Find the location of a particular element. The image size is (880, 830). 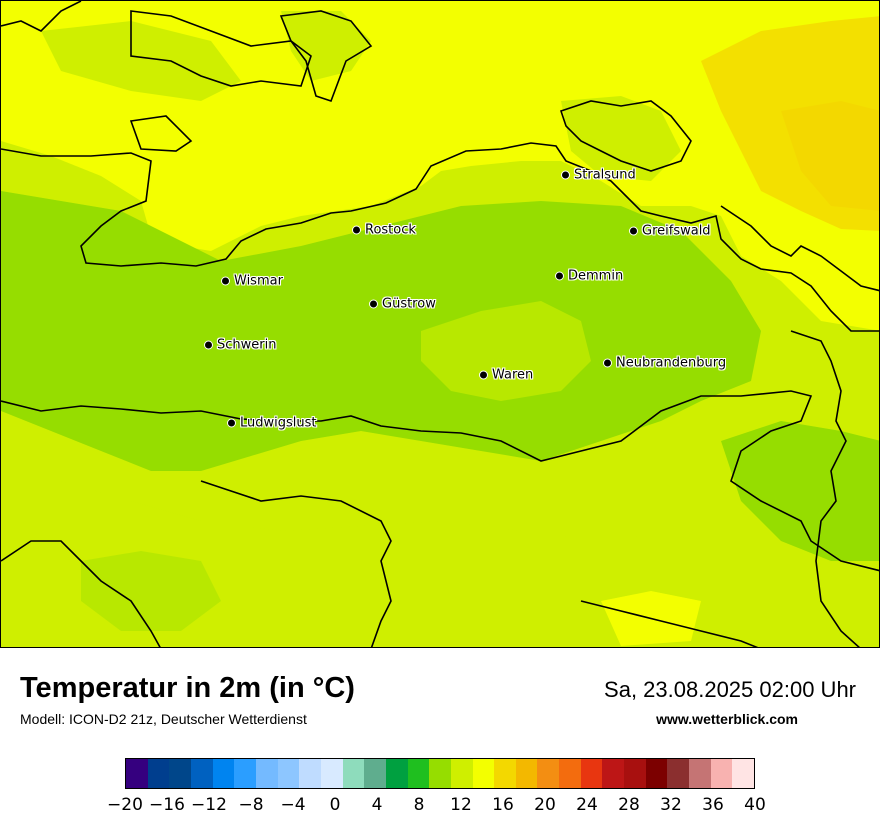

city-label: Neubrandenburg is located at coordinates (671, 363).